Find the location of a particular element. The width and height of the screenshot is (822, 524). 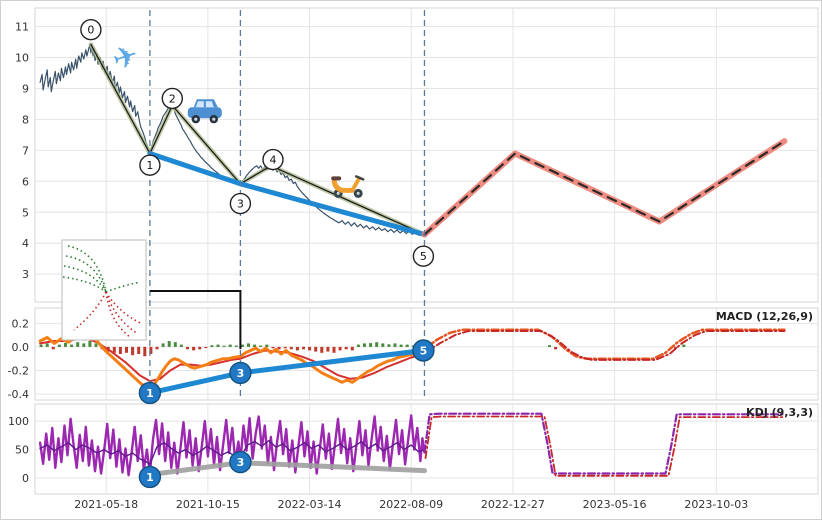

x-tick-label: 2023-10-03 is located at coordinates (716, 504).